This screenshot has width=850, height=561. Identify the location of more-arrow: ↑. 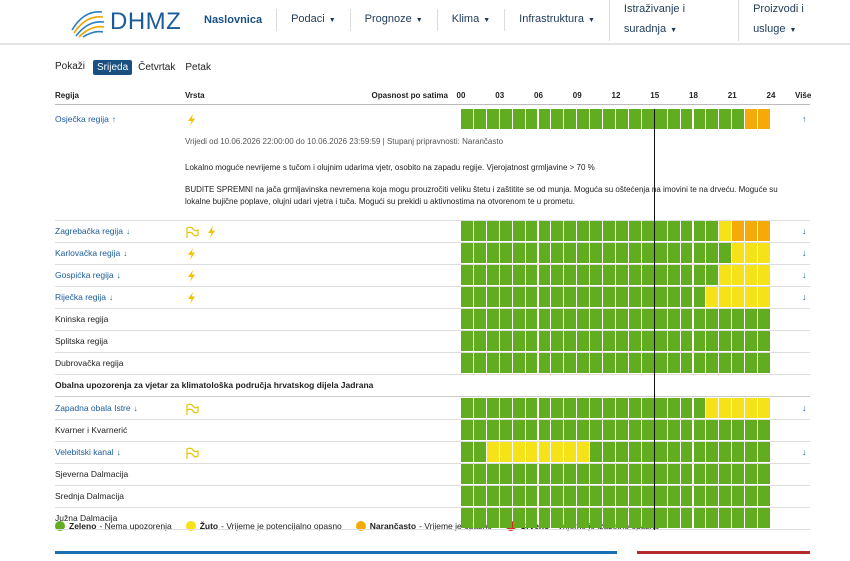
(804, 119).